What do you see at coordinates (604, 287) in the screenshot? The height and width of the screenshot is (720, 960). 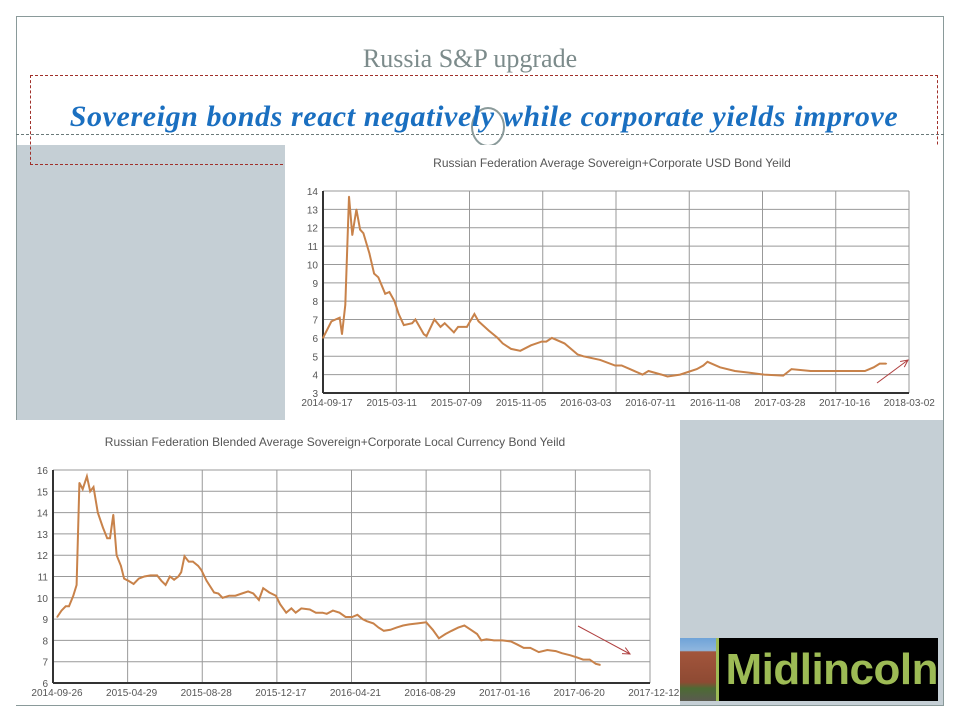 I see `data-line-series` at bounding box center [604, 287].